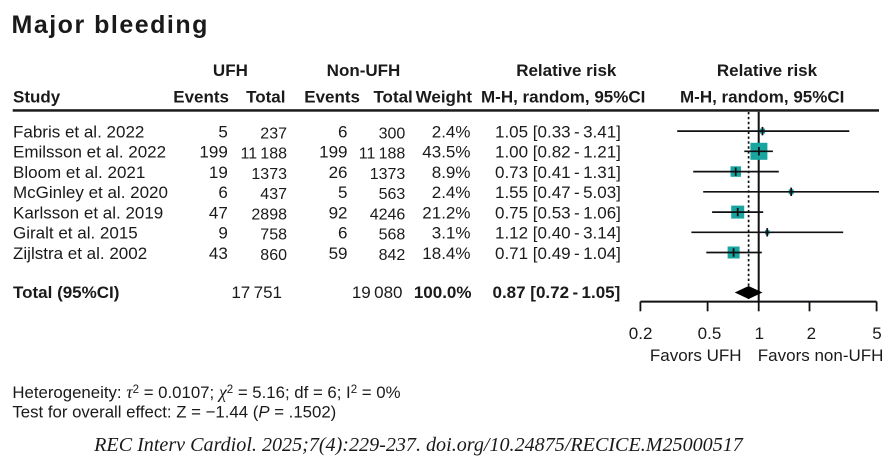 The height and width of the screenshot is (466, 894). What do you see at coordinates (79, 172) in the screenshot?
I see `svg-text: Bloom et al. 2021` at bounding box center [79, 172].